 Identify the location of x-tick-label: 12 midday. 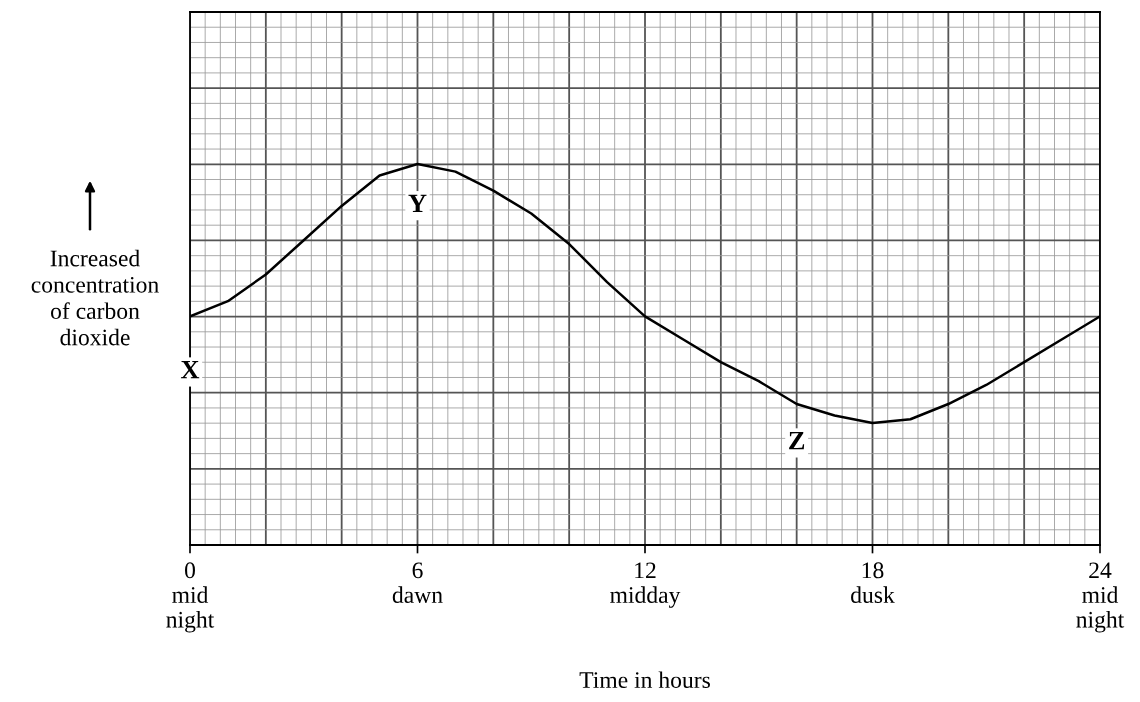
(645, 585).